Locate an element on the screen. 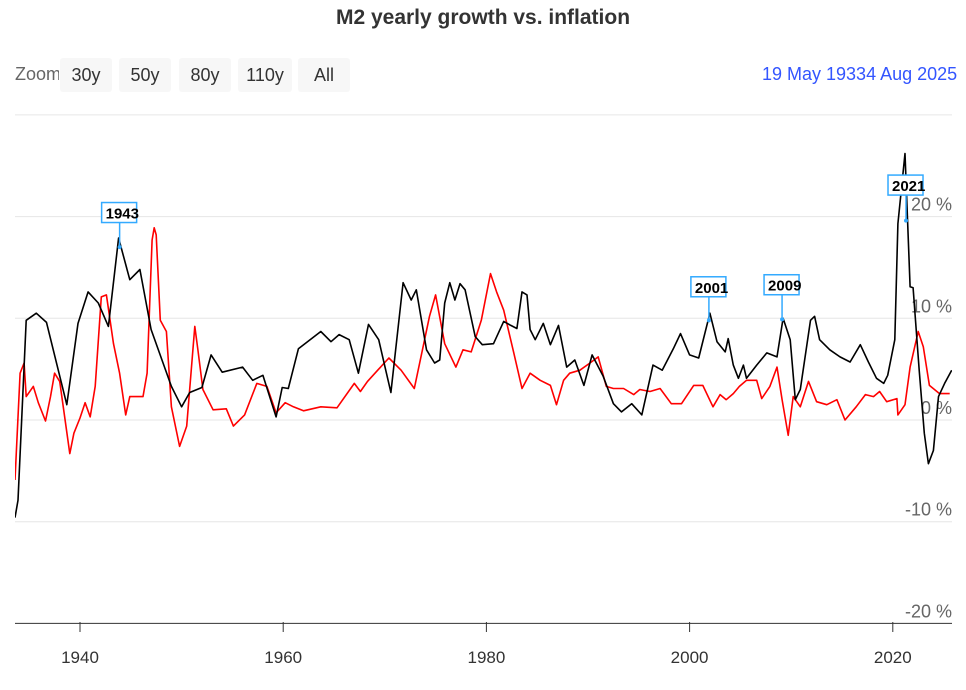 The image size is (966, 690). zoom-label: Zoom is located at coordinates (37, 74).